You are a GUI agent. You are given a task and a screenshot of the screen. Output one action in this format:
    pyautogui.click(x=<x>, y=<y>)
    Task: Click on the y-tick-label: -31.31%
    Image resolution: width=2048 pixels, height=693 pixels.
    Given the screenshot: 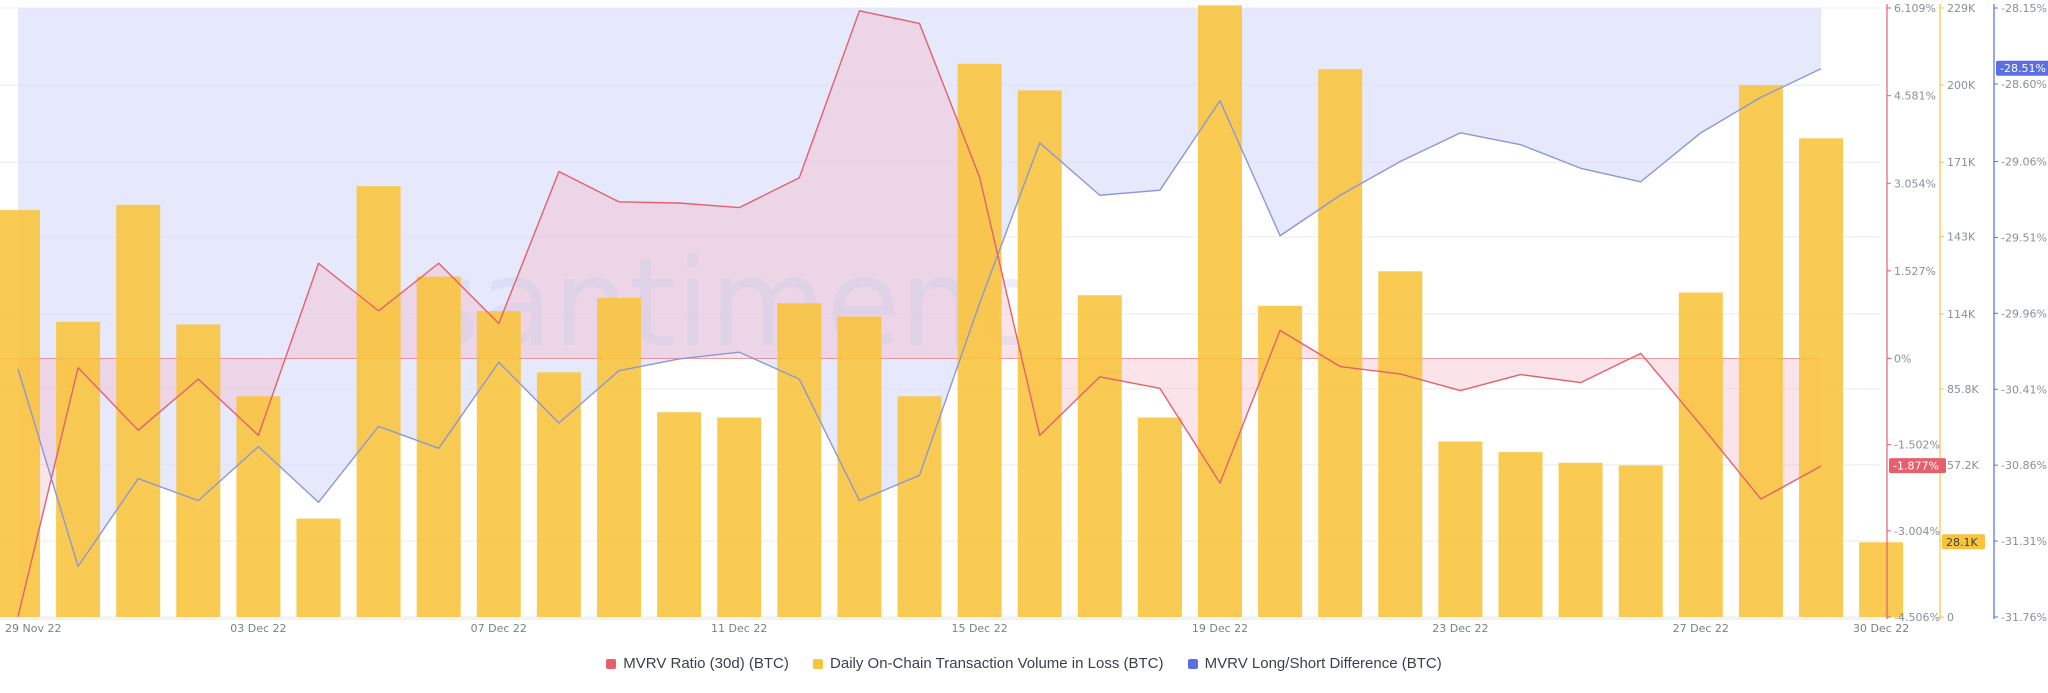 What is the action you would take?
    pyautogui.click(x=2024, y=541)
    